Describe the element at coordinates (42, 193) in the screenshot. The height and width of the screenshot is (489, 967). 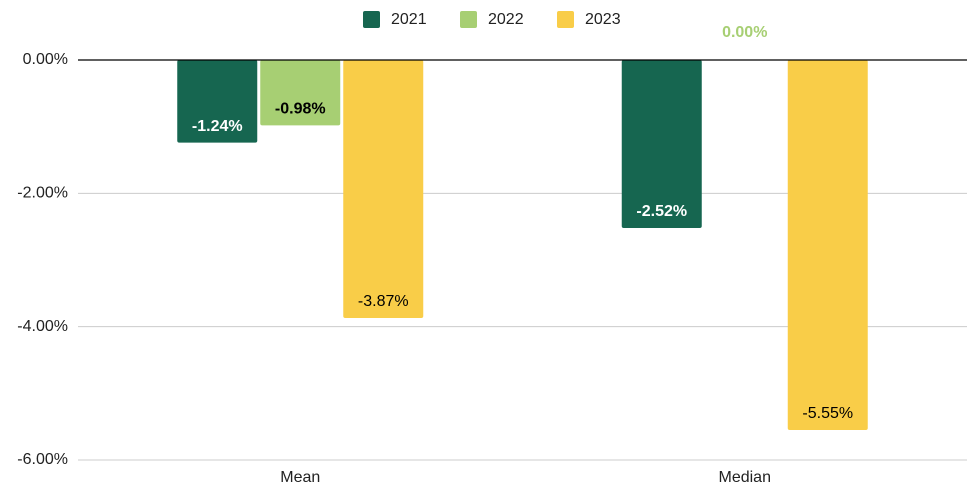
I see `y-tick-label: -2.00%` at that location.